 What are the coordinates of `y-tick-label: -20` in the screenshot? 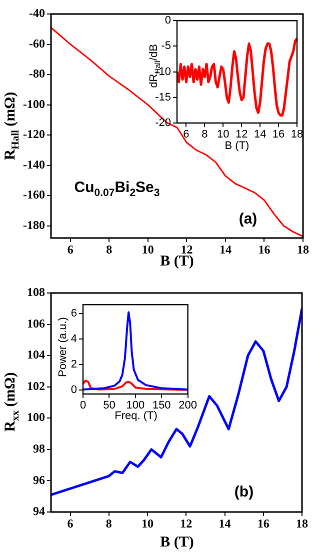 It's located at (163, 123).